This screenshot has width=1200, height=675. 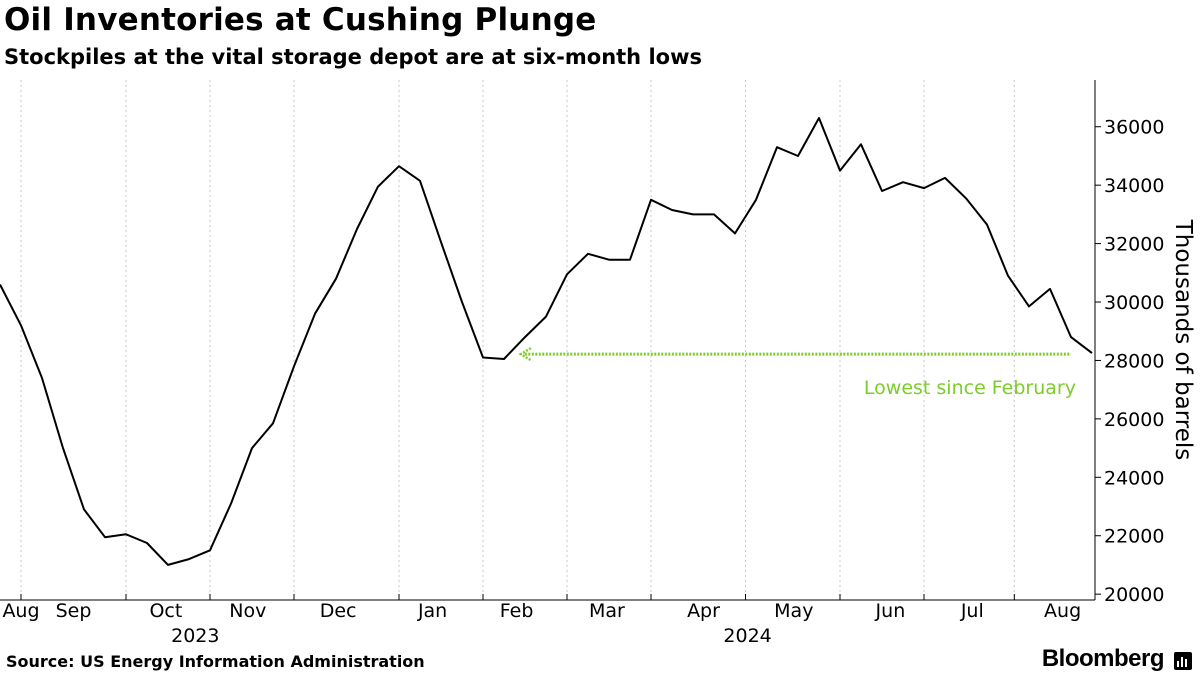 What do you see at coordinates (1103, 658) in the screenshot?
I see `bloomberg-logo: Bloomberg` at bounding box center [1103, 658].